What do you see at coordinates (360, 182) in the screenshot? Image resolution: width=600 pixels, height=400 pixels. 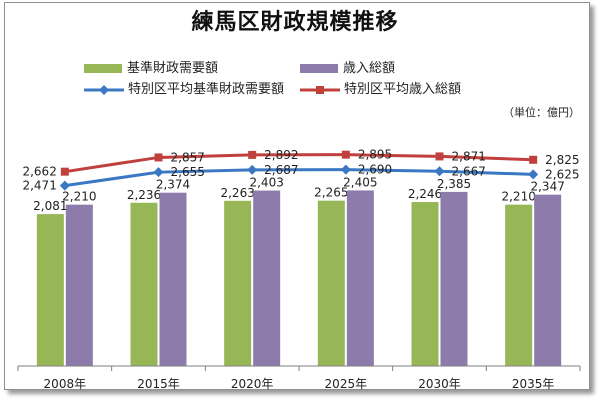 I see `bar-value-label: 2,405` at bounding box center [360, 182].